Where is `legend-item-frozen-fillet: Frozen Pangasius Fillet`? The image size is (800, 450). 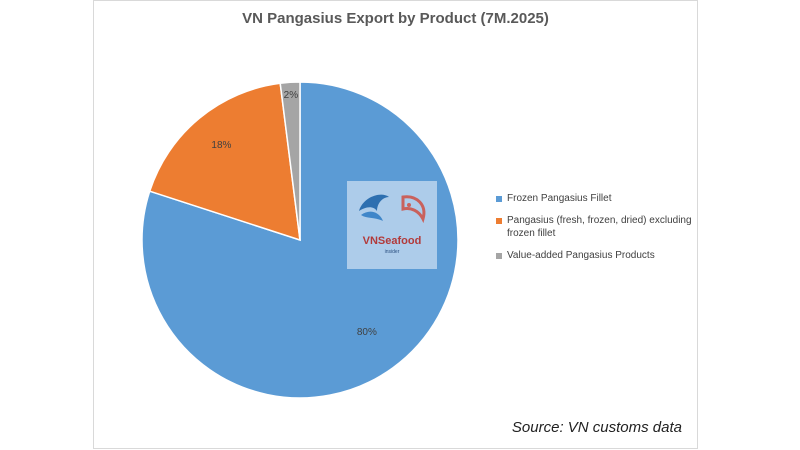
legend-item-frozen-fillet: Frozen Pangasius Fillet is located at coordinates (596, 198).